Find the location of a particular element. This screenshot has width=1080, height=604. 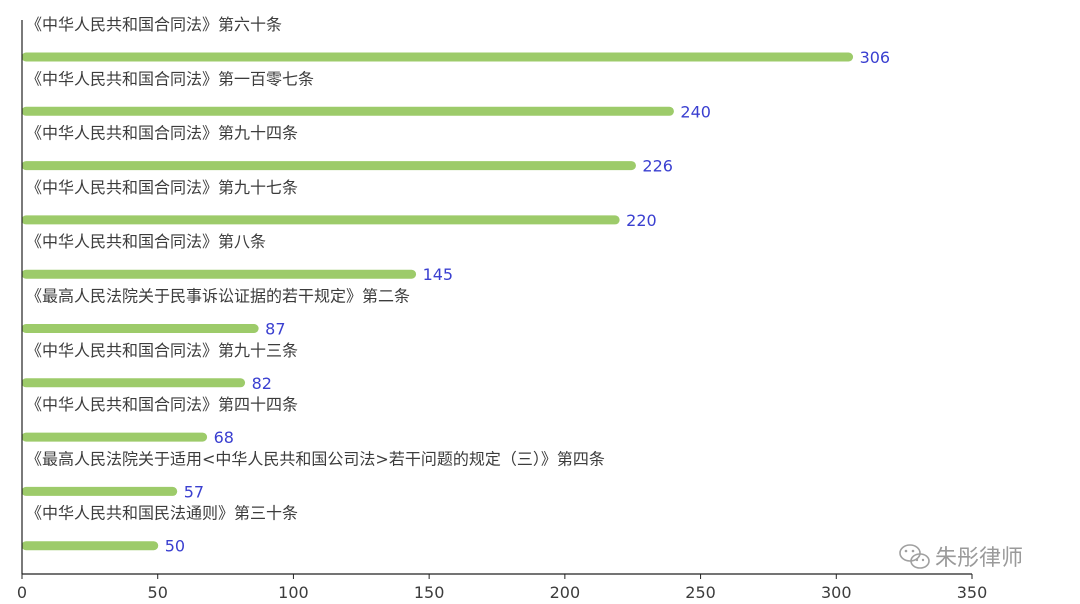

x-tick-label: 50 is located at coordinates (158, 592).